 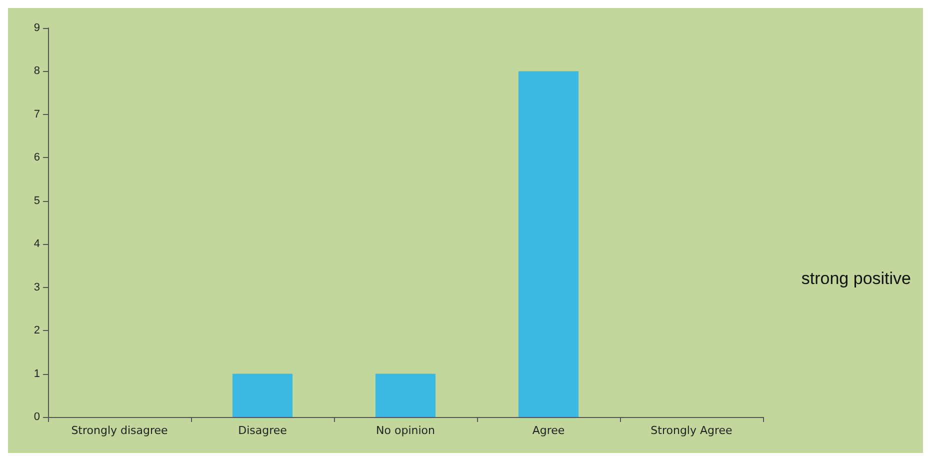 I want to click on y-tick-label: 4, so click(x=37, y=244).